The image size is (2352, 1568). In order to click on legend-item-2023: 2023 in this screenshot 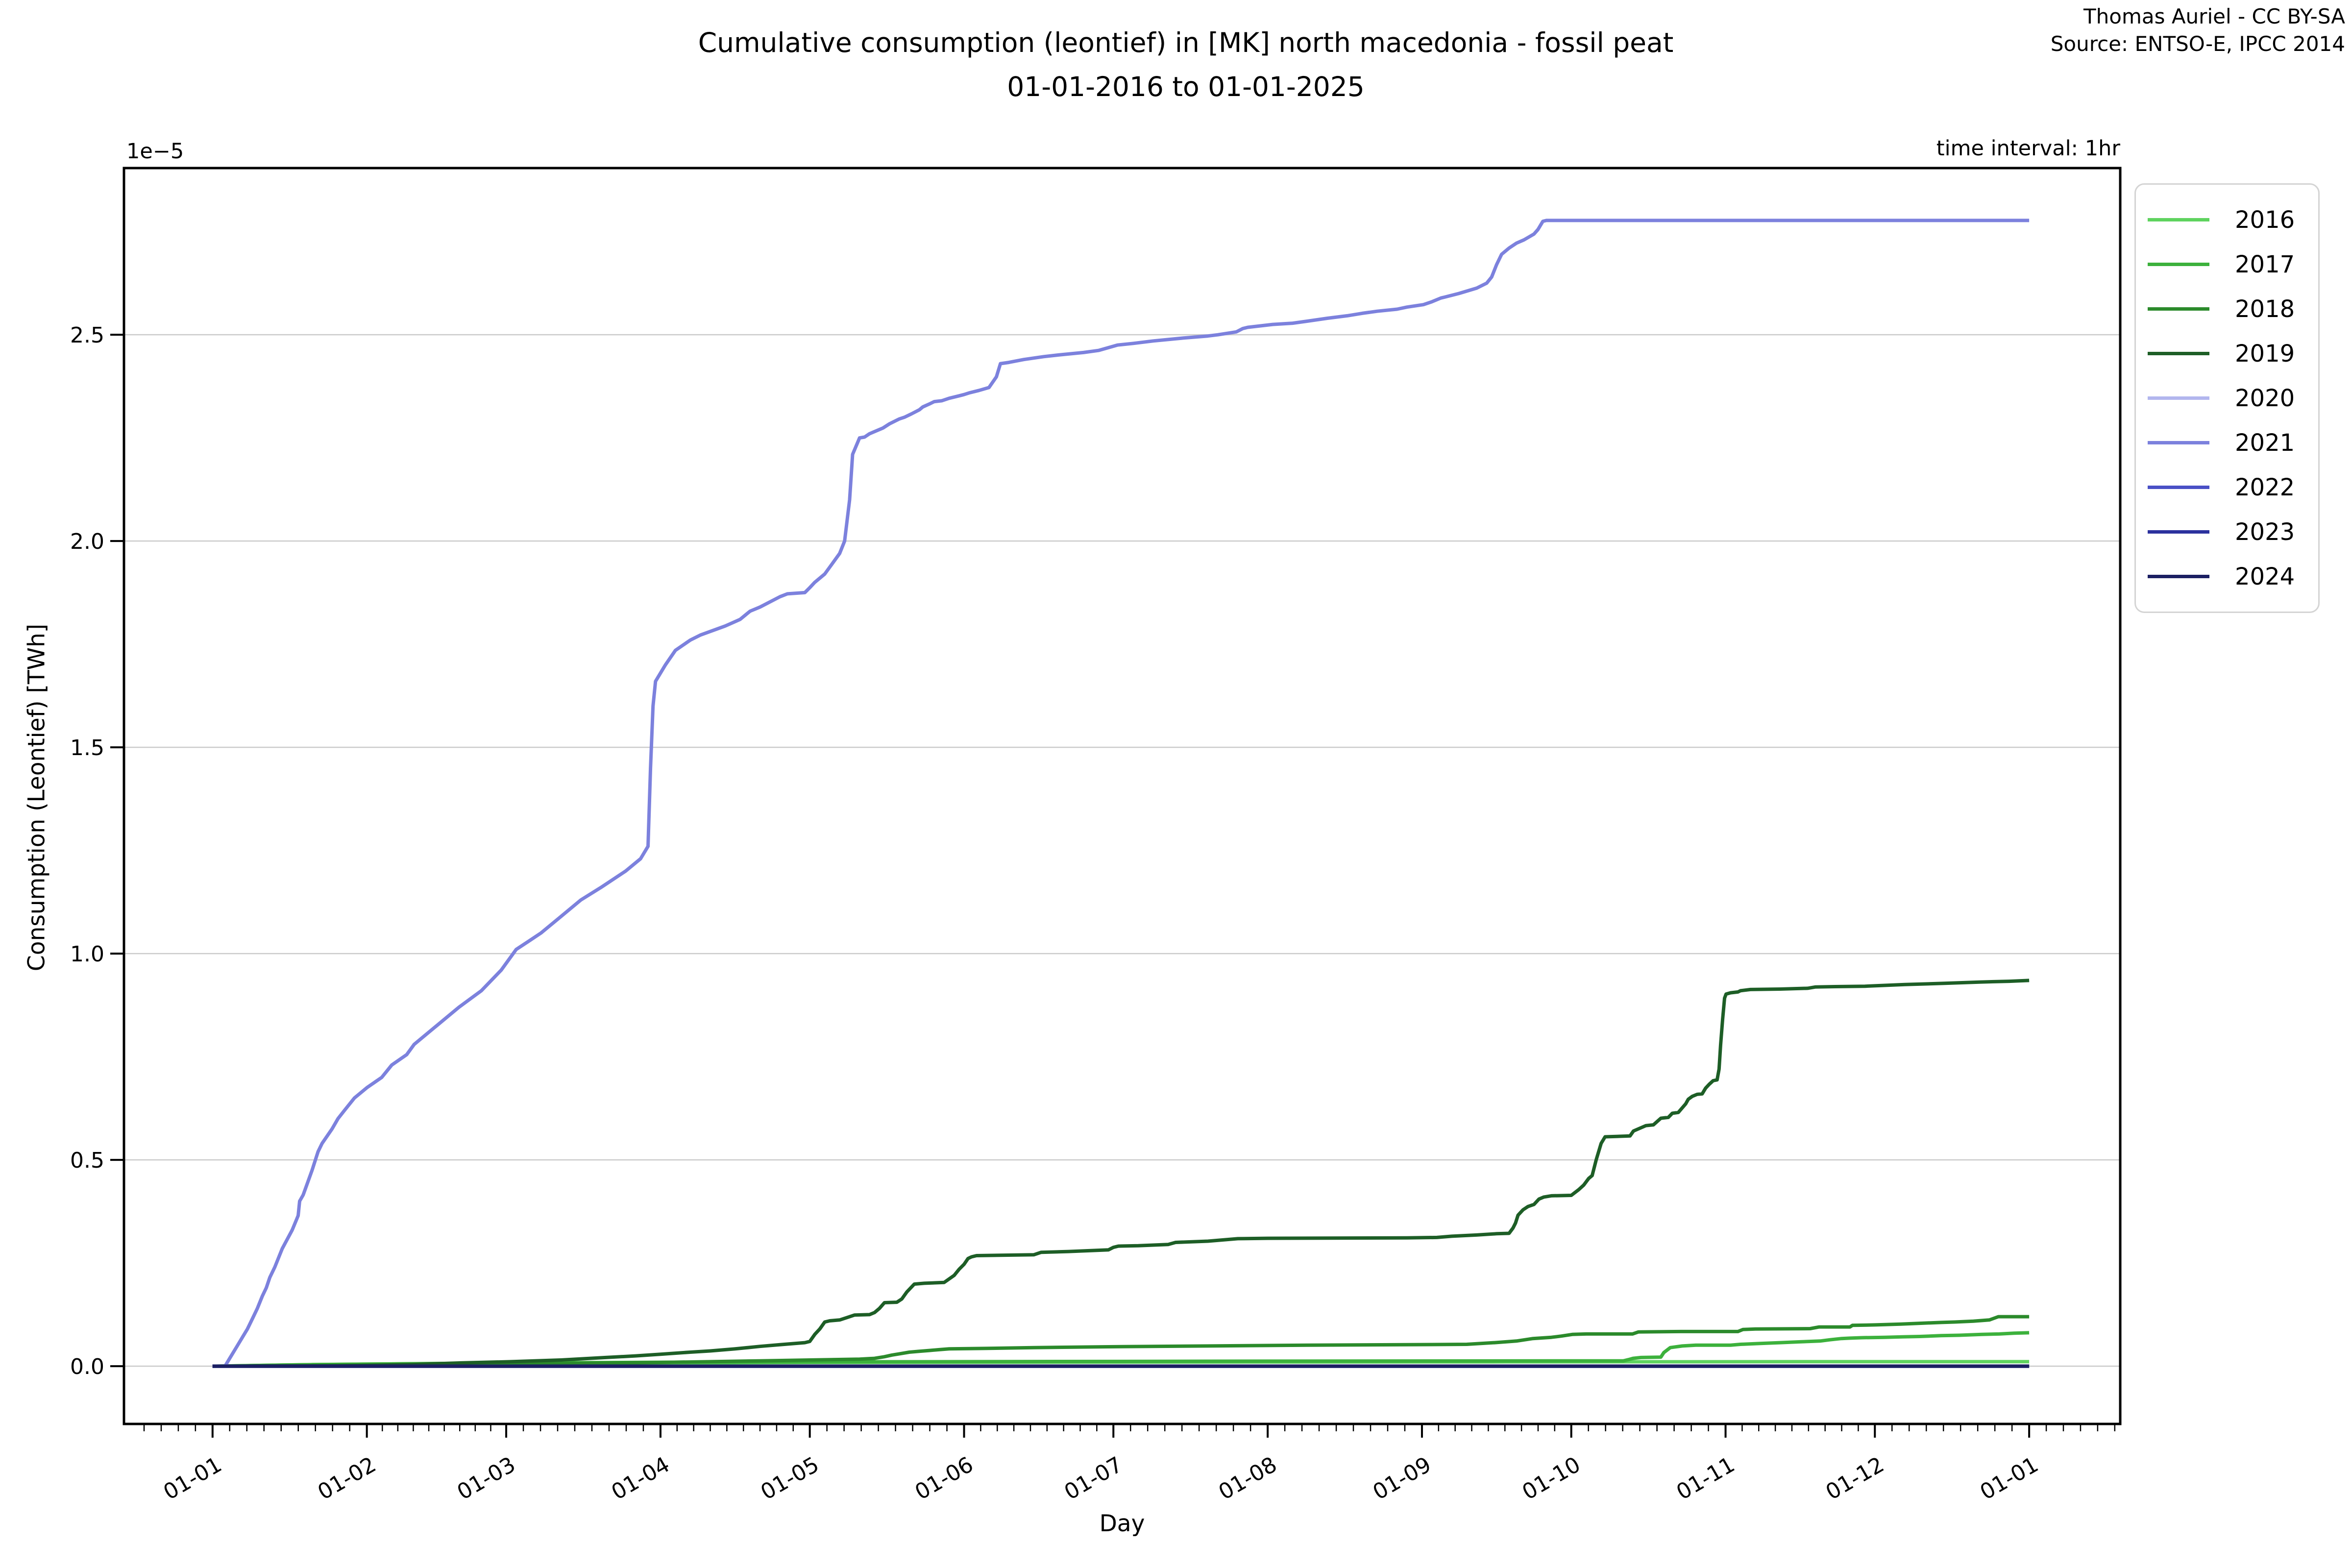, I will do `click(2233, 532)`.